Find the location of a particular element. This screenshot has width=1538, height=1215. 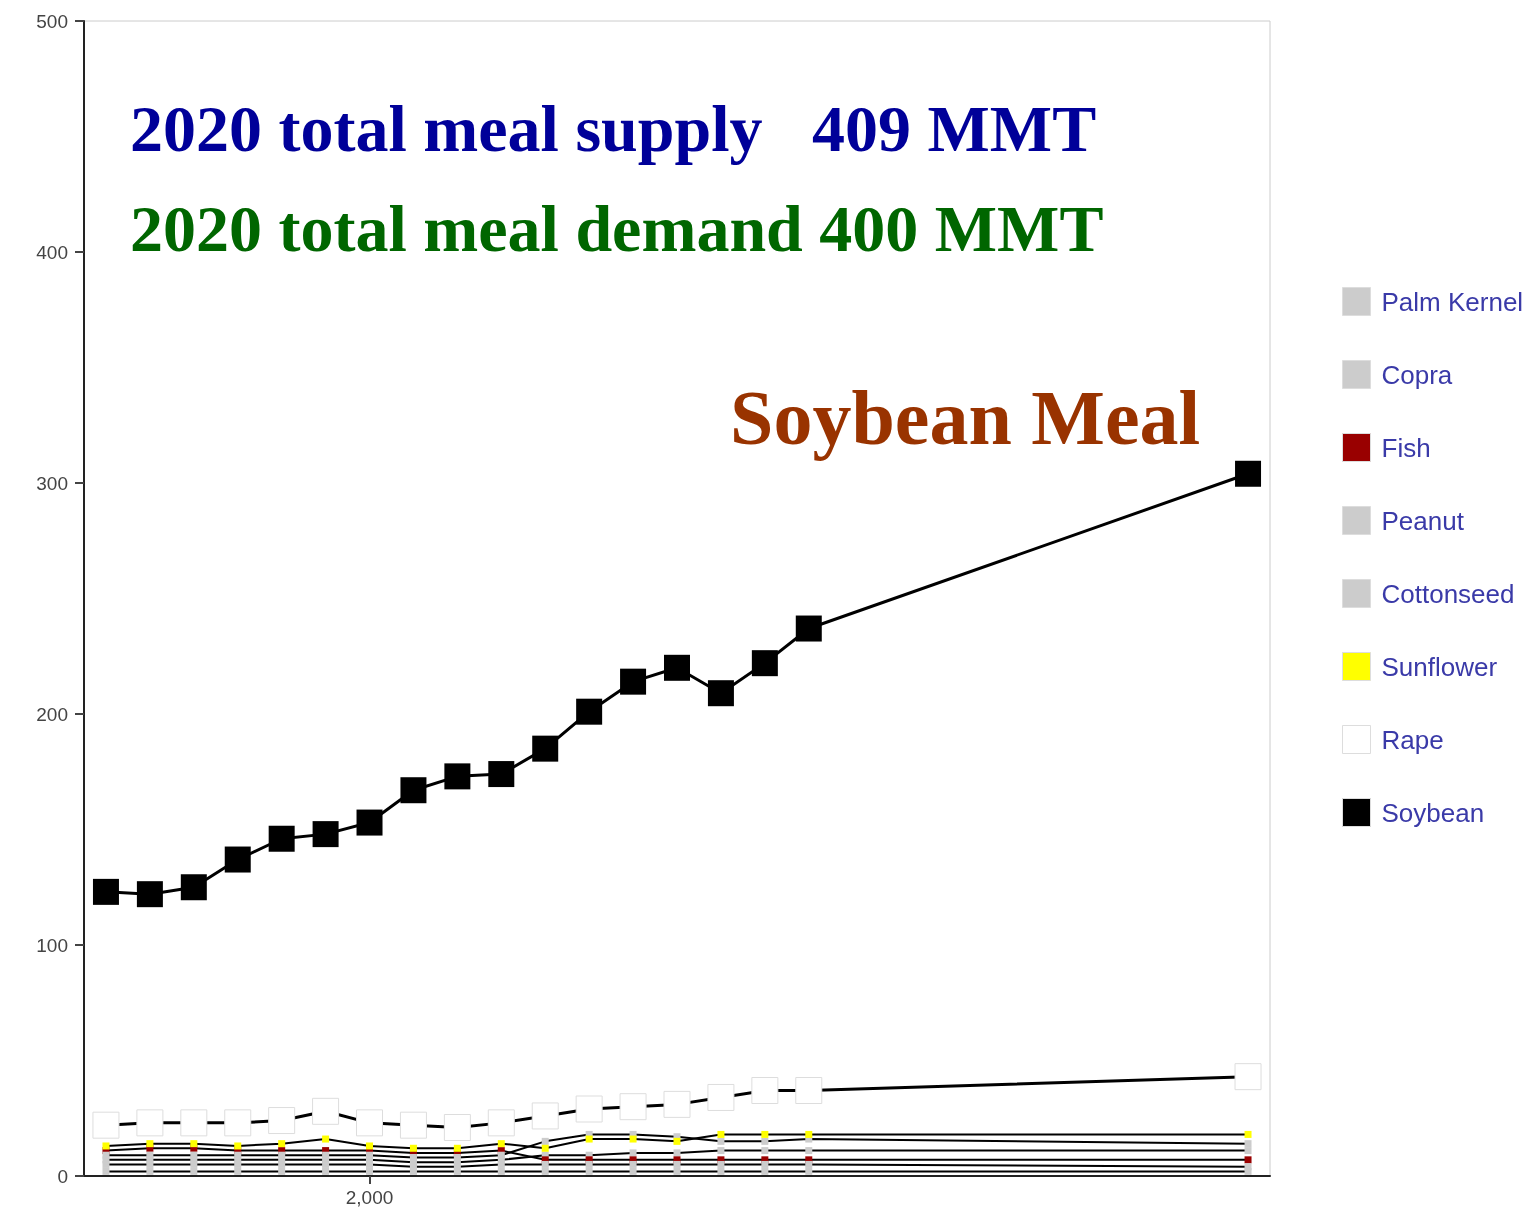

legend-label: Palm Kernel is located at coordinates (1452, 301).